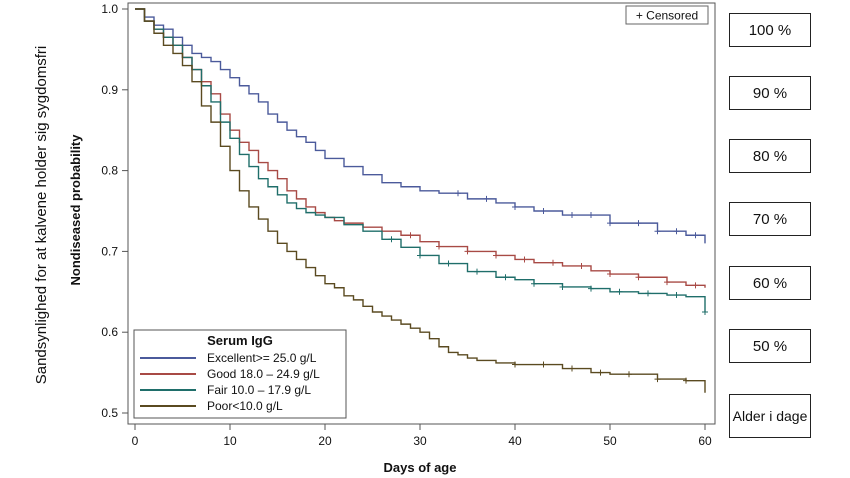 The image size is (850, 478). I want to click on censored-legend-label: + Censored, so click(667, 16).